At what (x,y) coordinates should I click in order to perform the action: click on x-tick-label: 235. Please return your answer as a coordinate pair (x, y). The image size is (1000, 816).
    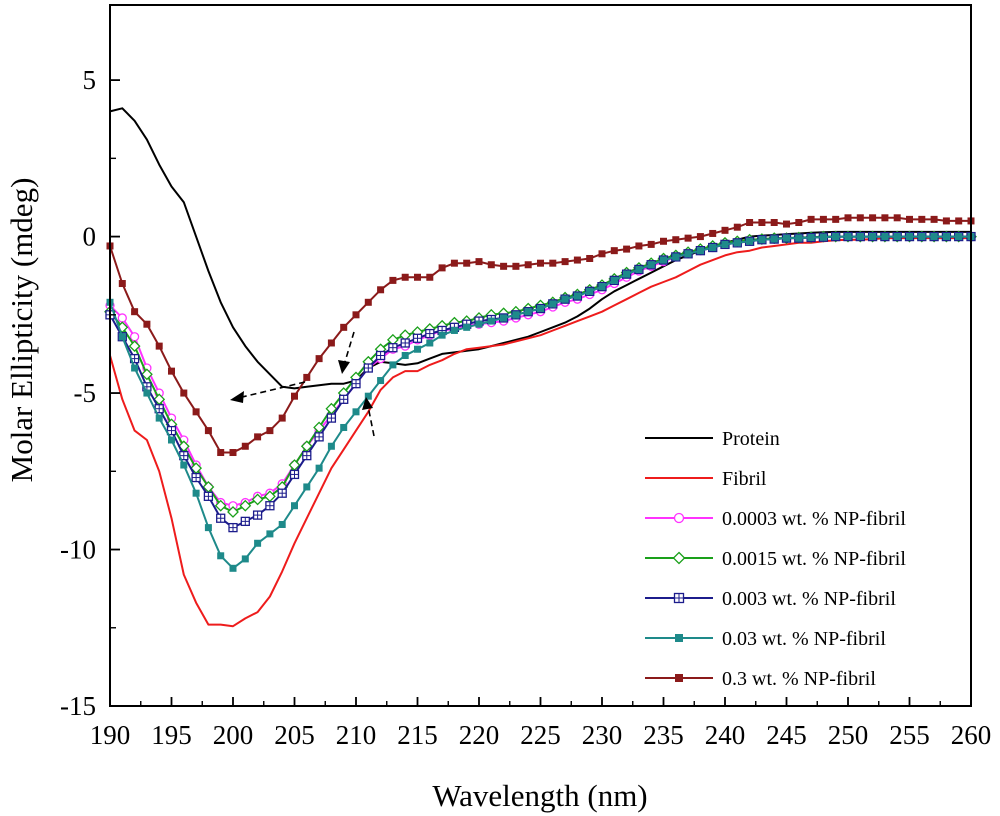
    Looking at the image, I should click on (663, 735).